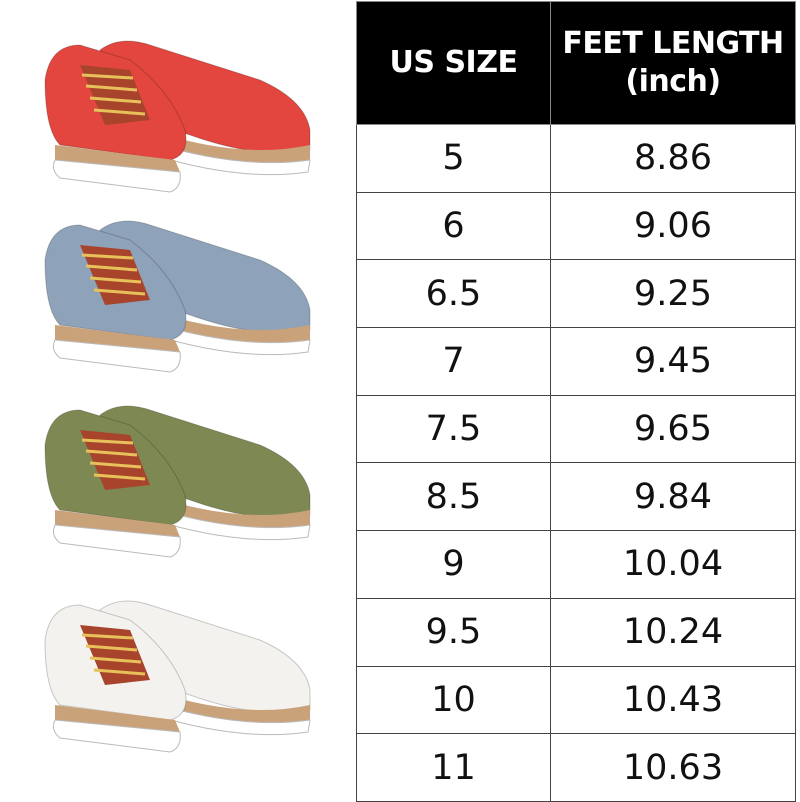 The image size is (800, 802). Describe the element at coordinates (673, 767) in the screenshot. I see `feet-length-cell: 10.63` at that location.